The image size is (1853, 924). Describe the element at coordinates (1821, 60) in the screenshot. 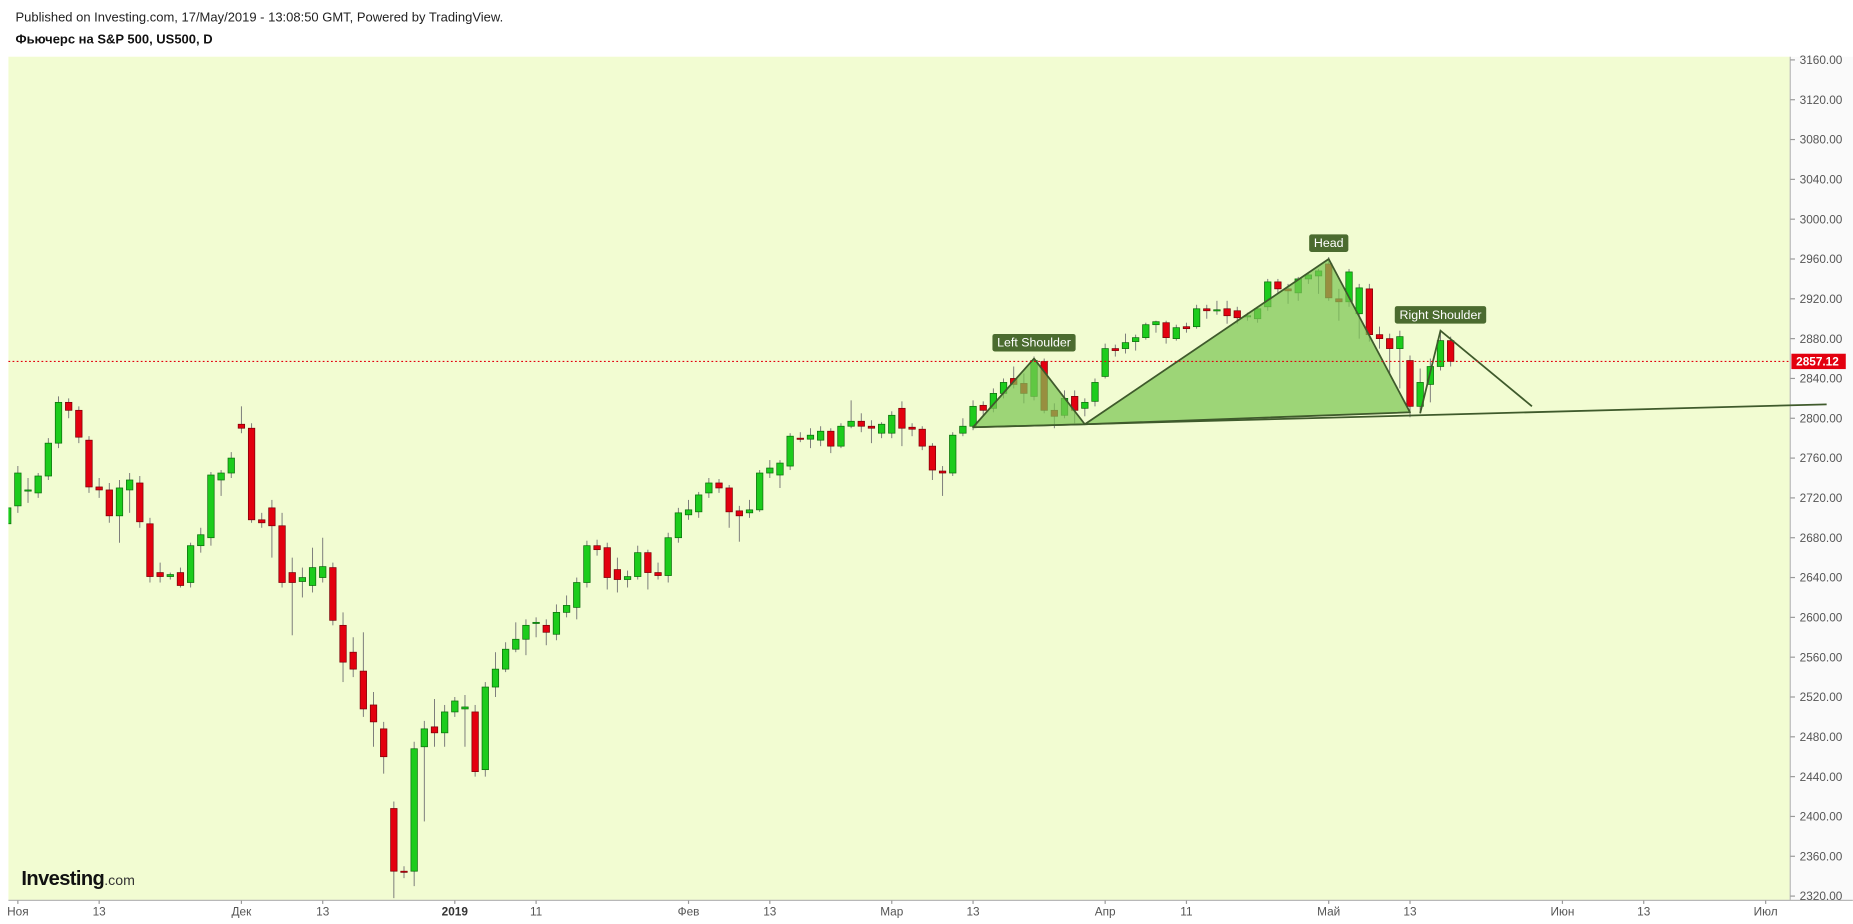

I see `y-tick-label: 3160.00` at that location.